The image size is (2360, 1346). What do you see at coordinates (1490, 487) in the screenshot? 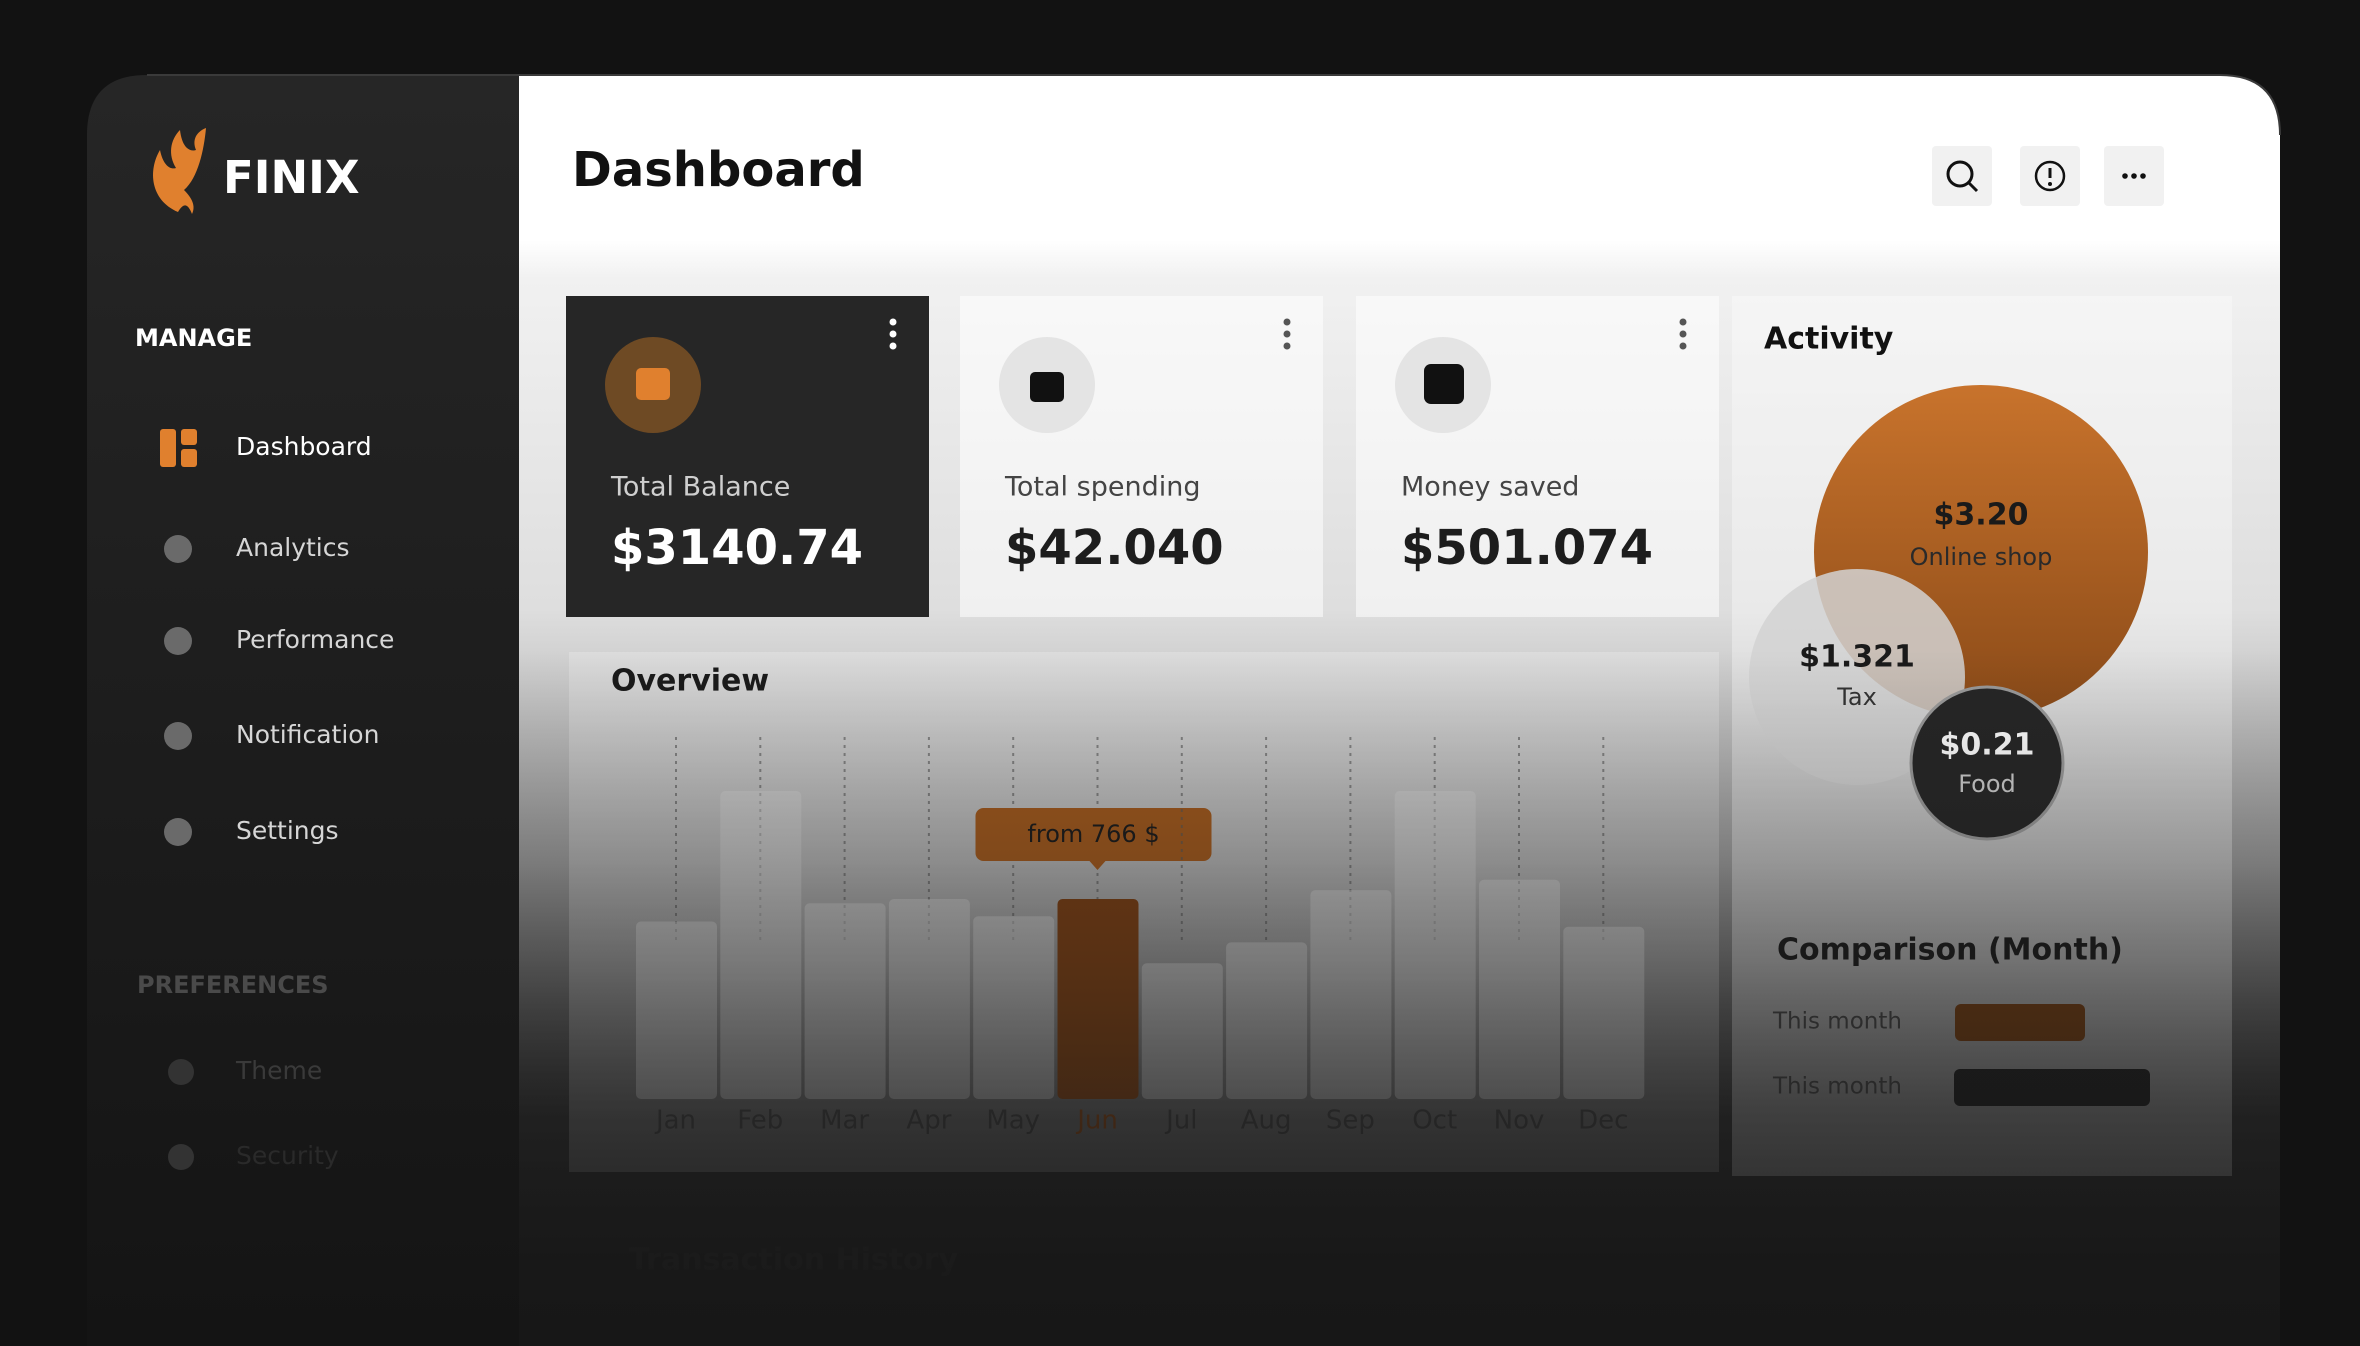
I see `card-label: Money saved` at bounding box center [1490, 487].